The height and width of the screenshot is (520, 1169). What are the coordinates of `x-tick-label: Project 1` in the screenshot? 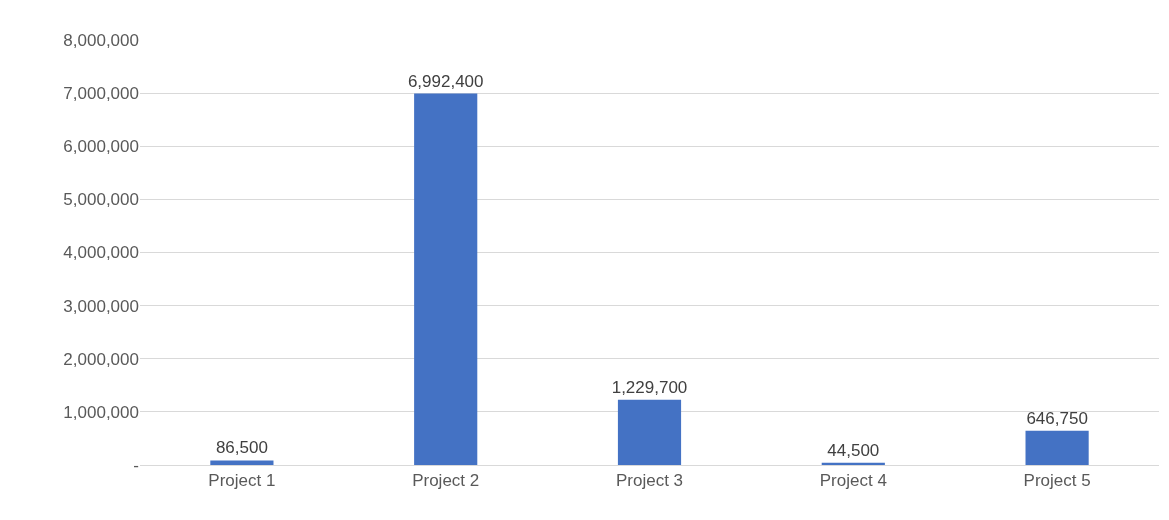 It's located at (242, 481).